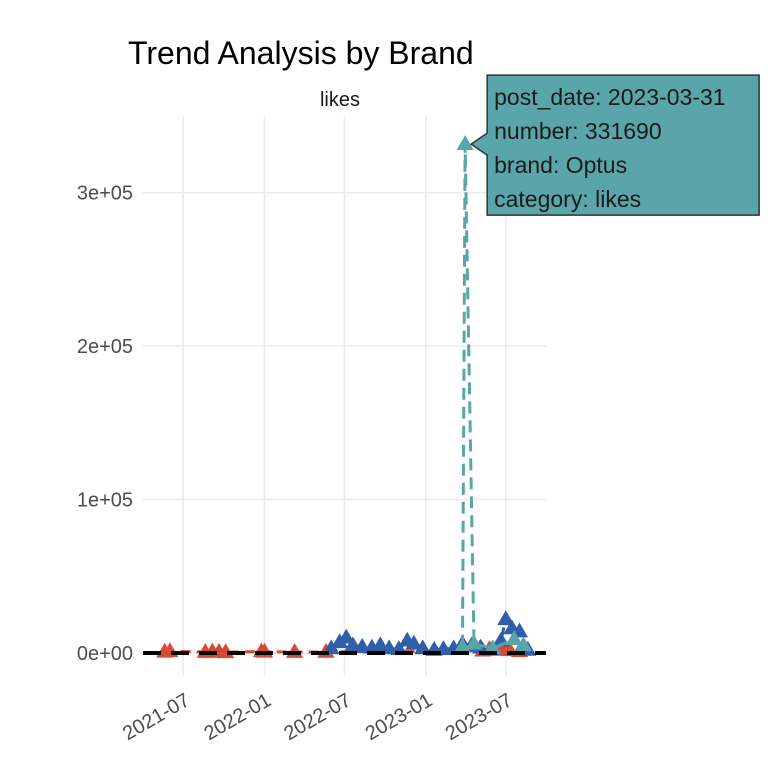 This screenshot has width=772, height=784. I want to click on tooltip-box, so click(614, 145).